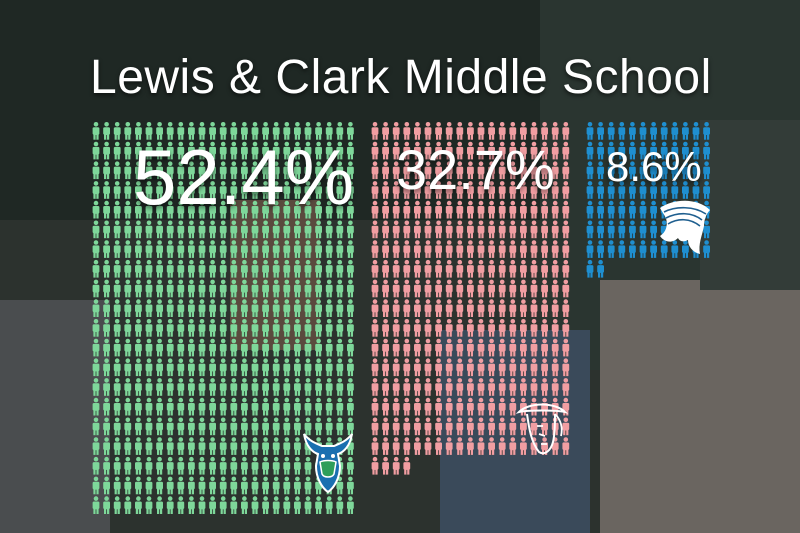 The image size is (800, 533). I want to click on bull-mascot-icon, so click(328, 463).